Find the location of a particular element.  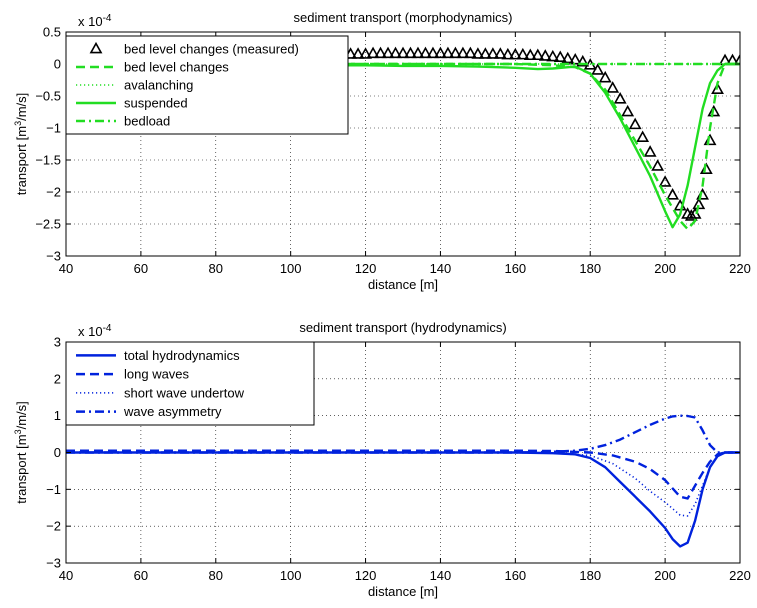

y-tick-label: −2.5 is located at coordinates (48, 224).